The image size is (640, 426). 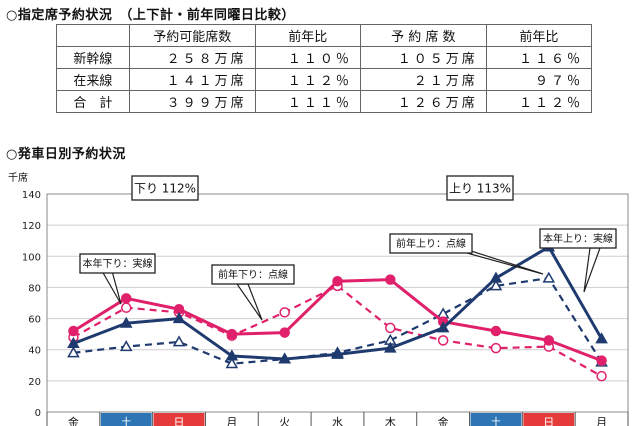 I want to click on x-tick-label: 火, so click(x=284, y=421).